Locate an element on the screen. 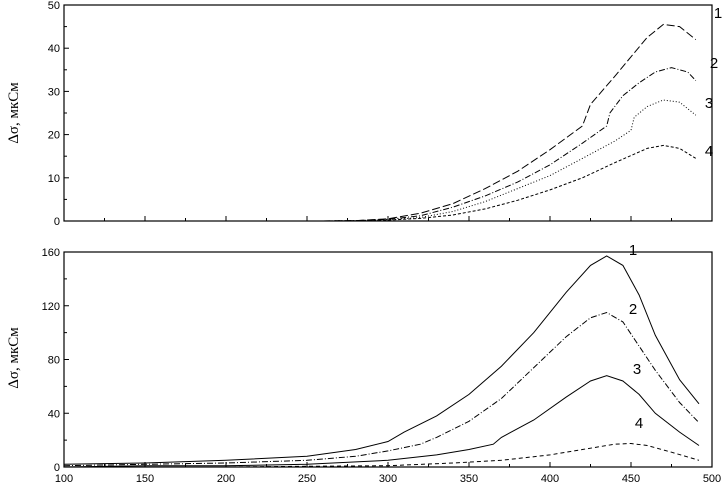  y-tick-label: 20 is located at coordinates (54, 136).